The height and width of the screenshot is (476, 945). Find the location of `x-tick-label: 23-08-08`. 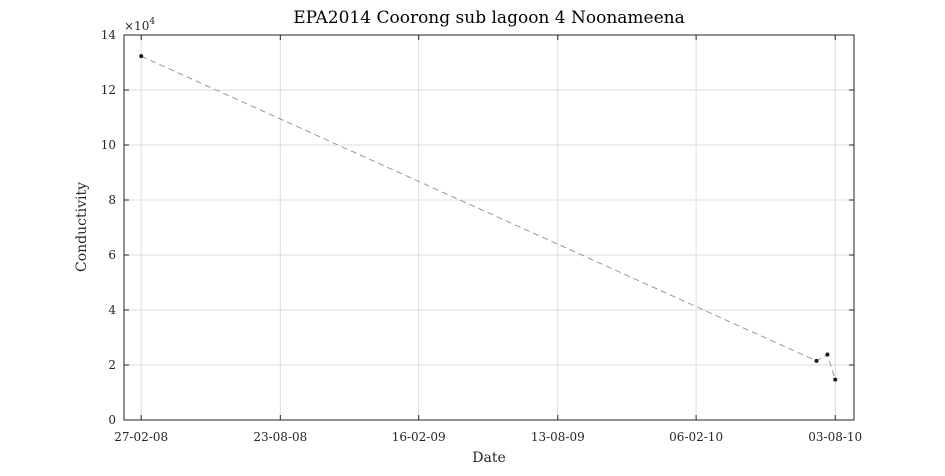

x-tick-label: 23-08-08 is located at coordinates (280, 437).